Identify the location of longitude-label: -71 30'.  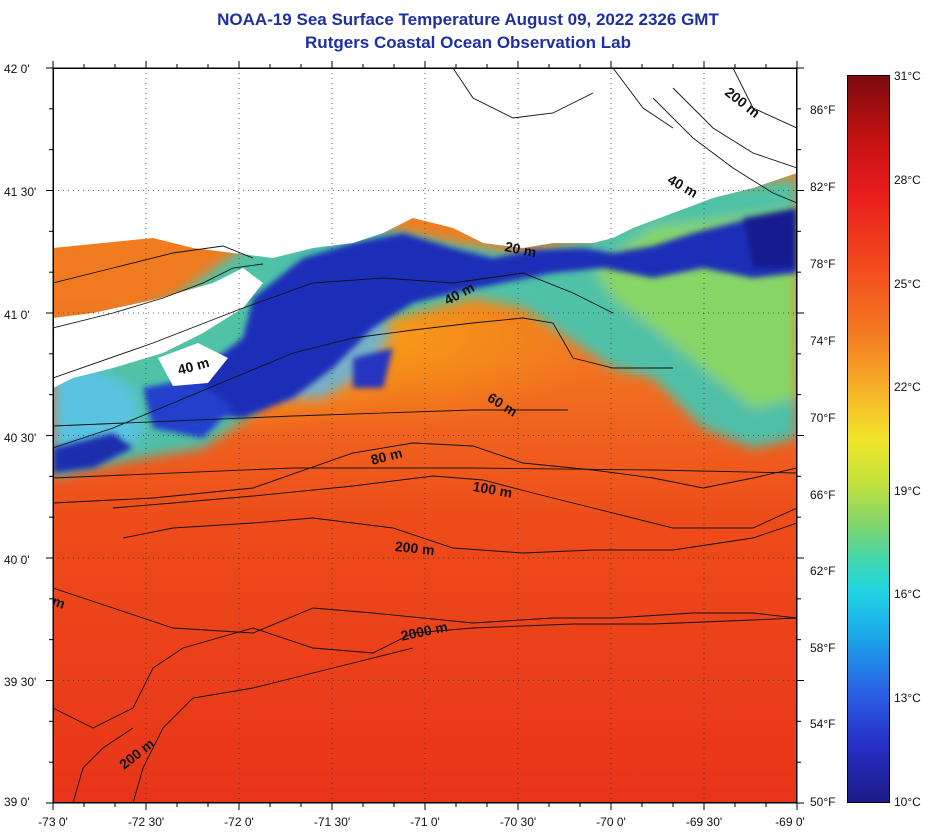
(332, 822).